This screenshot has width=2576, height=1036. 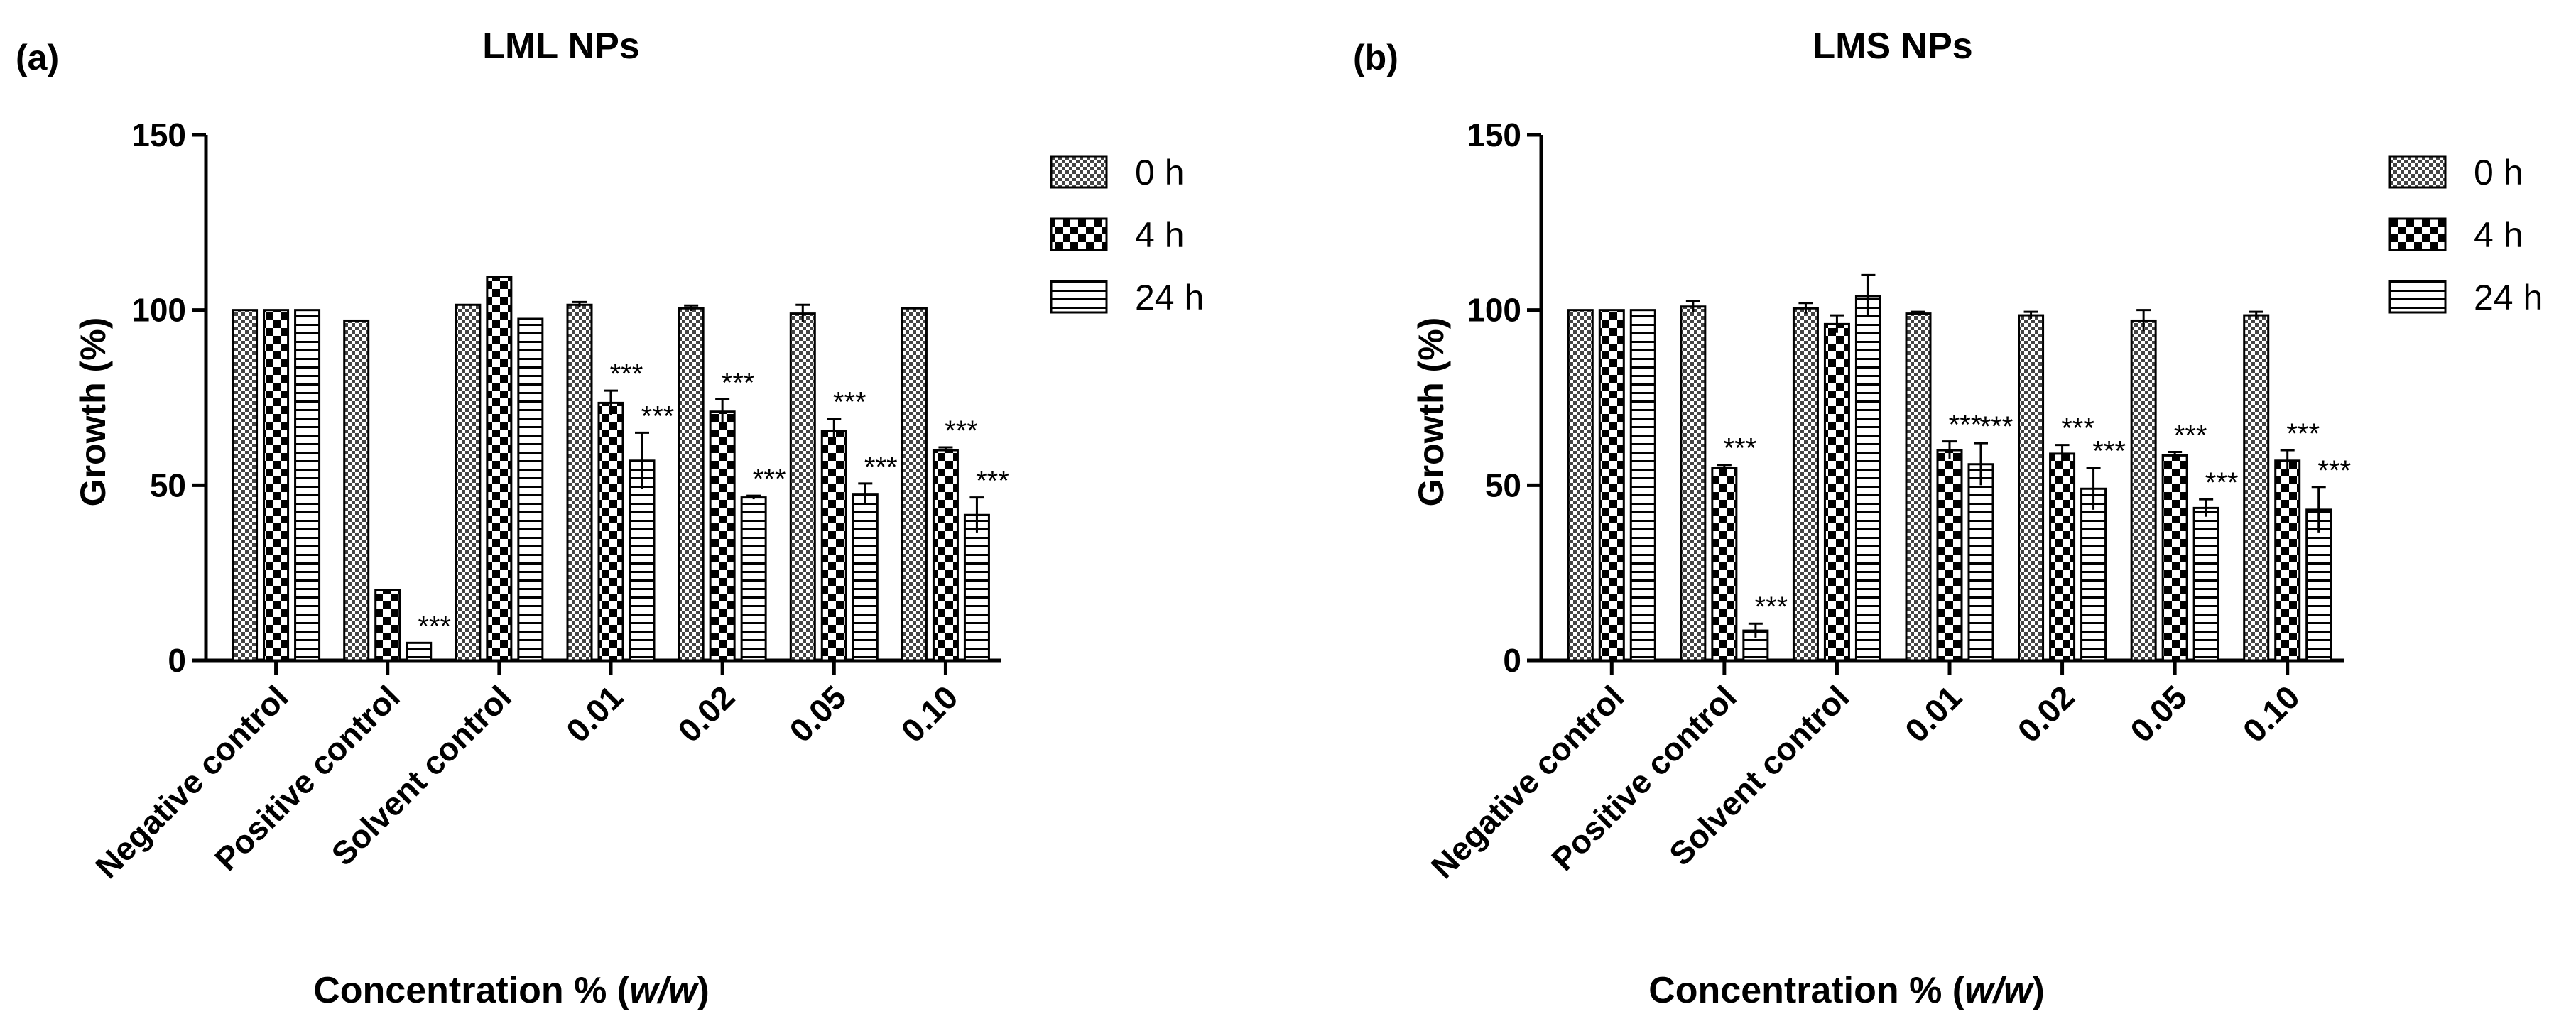 What do you see at coordinates (561, 46) in the screenshot?
I see `chart-title: LML NPs` at bounding box center [561, 46].